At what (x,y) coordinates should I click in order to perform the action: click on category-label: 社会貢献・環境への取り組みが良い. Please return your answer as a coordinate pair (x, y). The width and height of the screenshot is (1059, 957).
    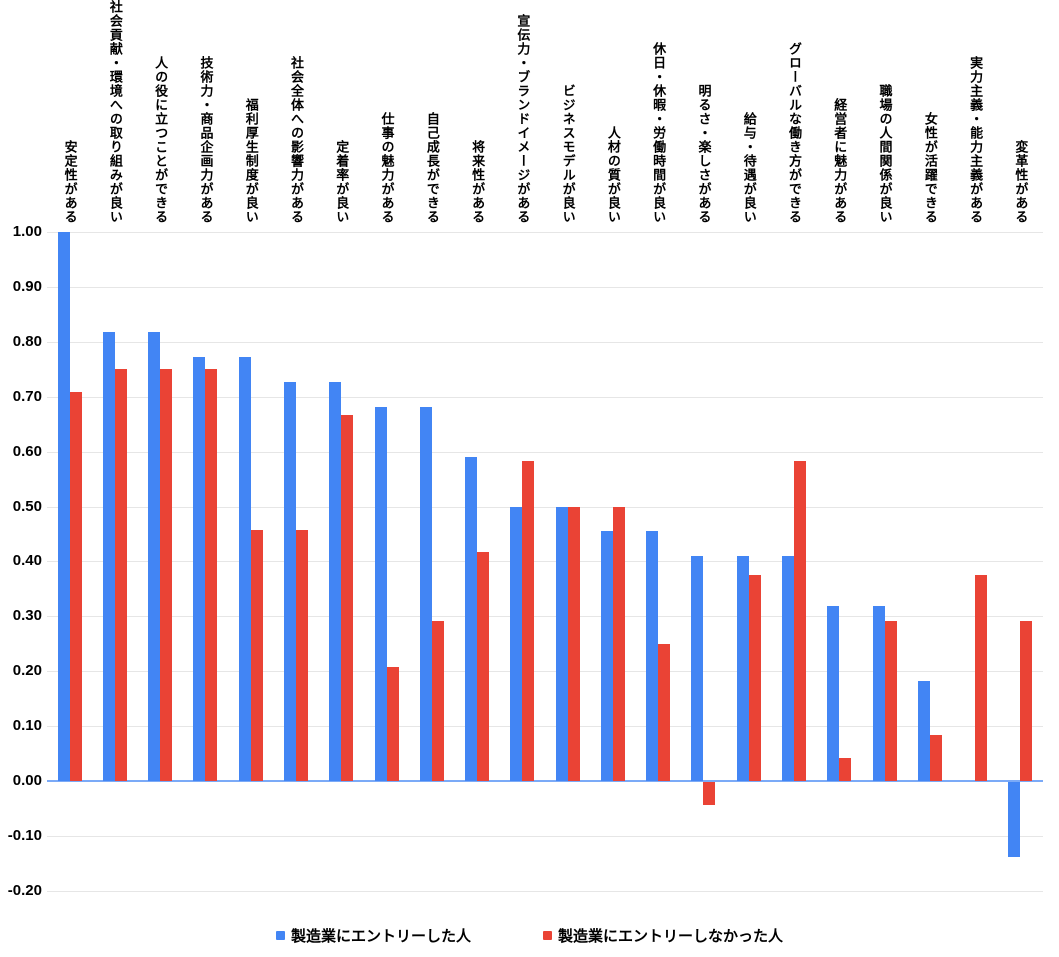
    Looking at the image, I should click on (115, 112).